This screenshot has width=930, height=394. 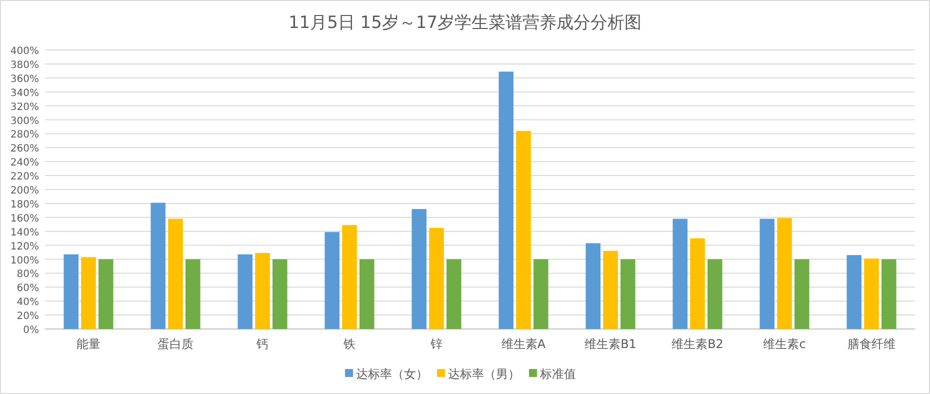 I want to click on y-tick-label: 0%, so click(x=31, y=330).